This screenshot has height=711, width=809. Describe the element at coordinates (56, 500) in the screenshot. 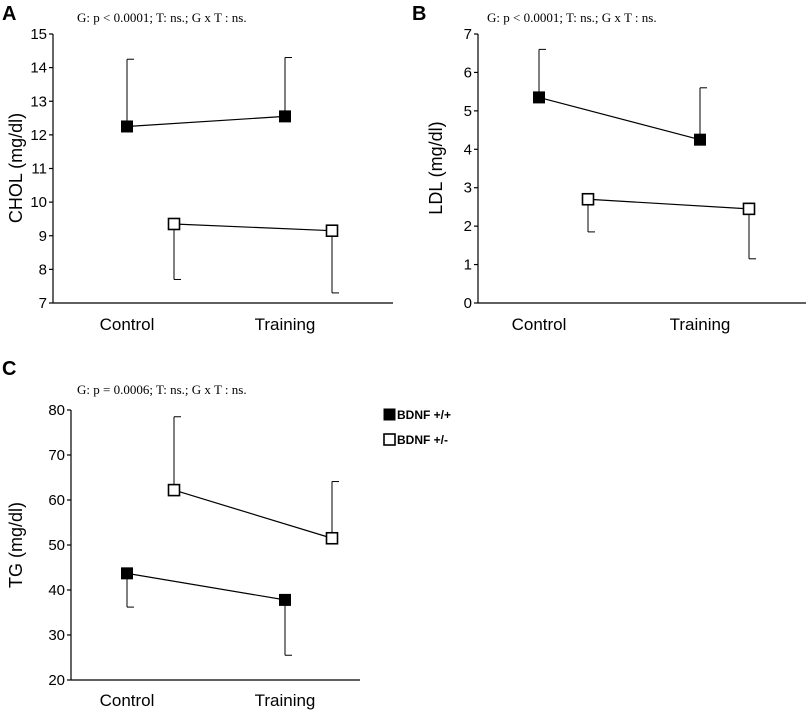

I see `y-tick-label: 60` at that location.